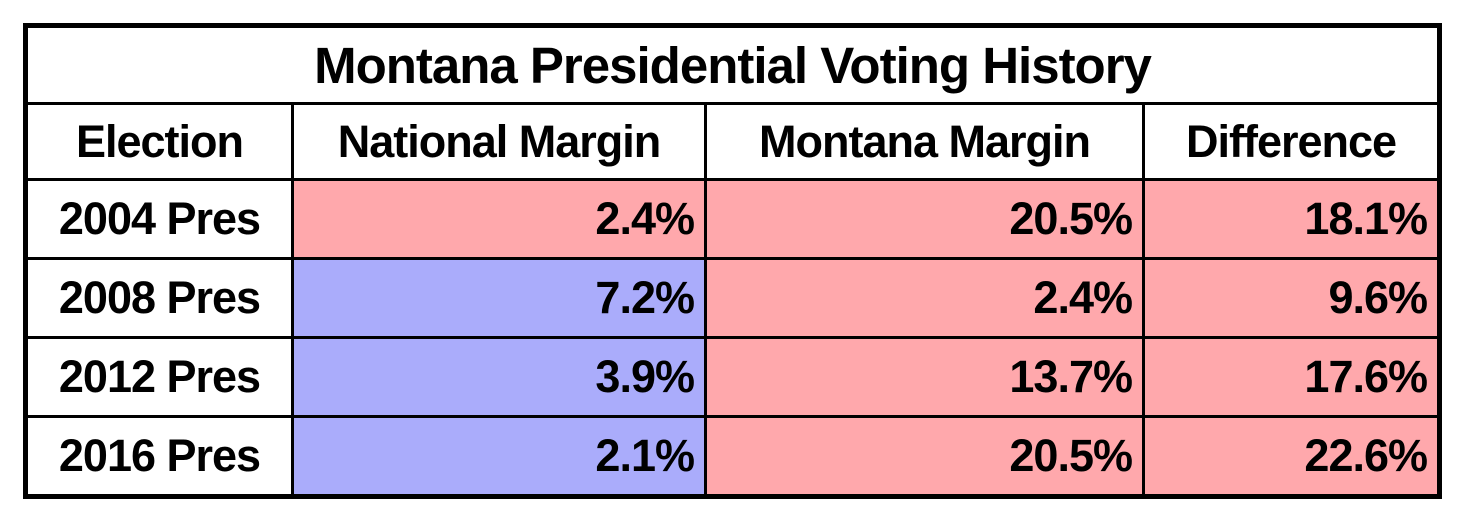 The image size is (1469, 516). What do you see at coordinates (1291, 219) in the screenshot?
I see `difference-cell: 18.1%` at bounding box center [1291, 219].